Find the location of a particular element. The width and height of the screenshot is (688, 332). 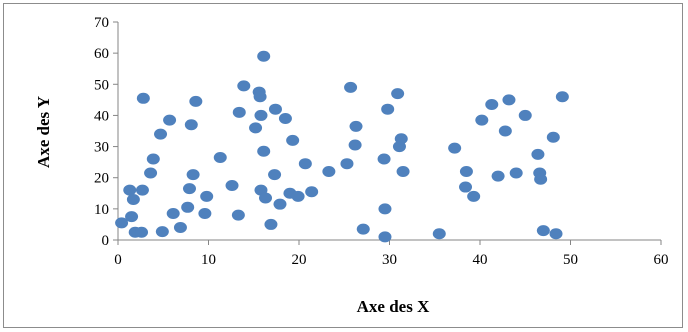

y-tick-label: 40 is located at coordinates (101, 116).